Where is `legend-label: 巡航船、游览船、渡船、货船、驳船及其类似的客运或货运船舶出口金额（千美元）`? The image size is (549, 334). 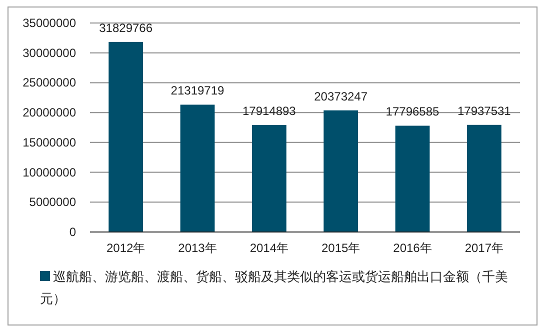 legend-label: 巡航船、游览船、渡船、货船、驳船及其类似的客运或货运船舶出口金额（千美元） is located at coordinates (274, 287).